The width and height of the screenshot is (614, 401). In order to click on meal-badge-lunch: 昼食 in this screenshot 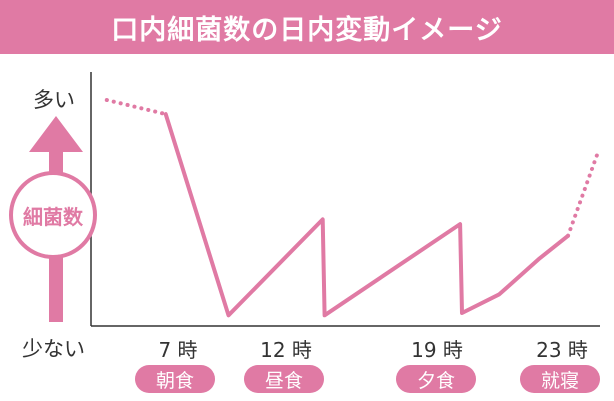, I will do `click(284, 379)`.